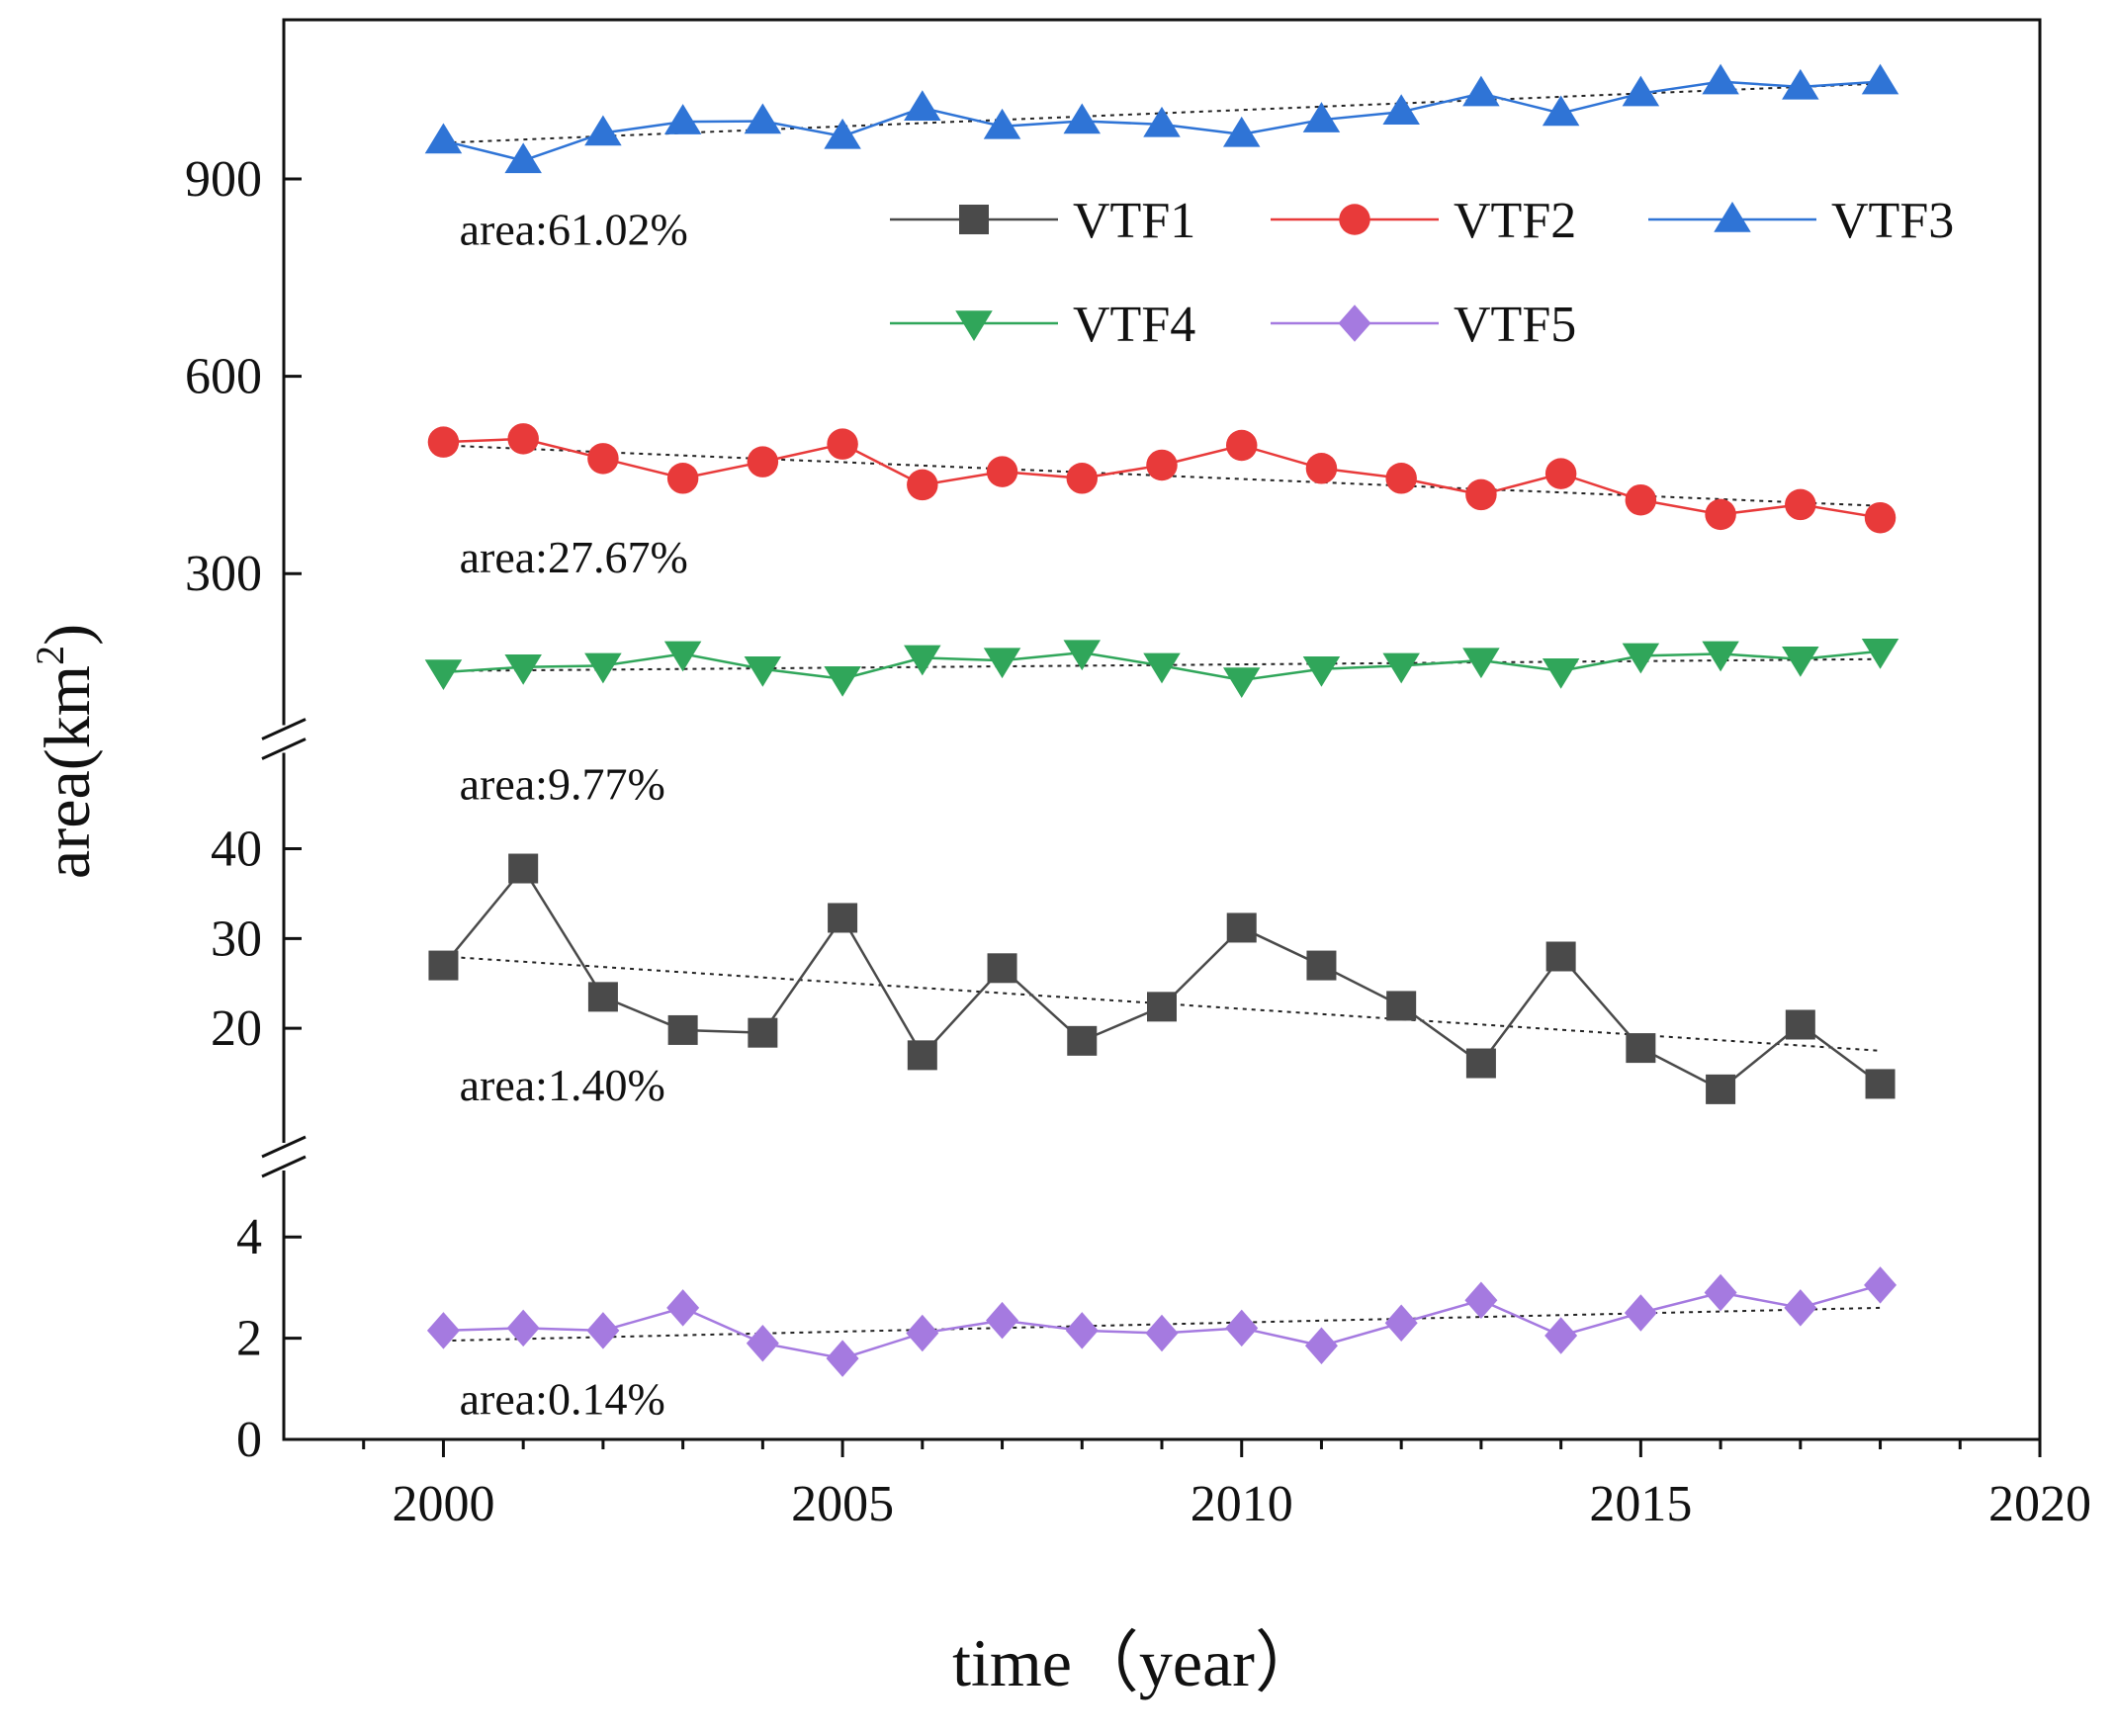  I want to click on legend-label: VTF2, so click(1515, 221).